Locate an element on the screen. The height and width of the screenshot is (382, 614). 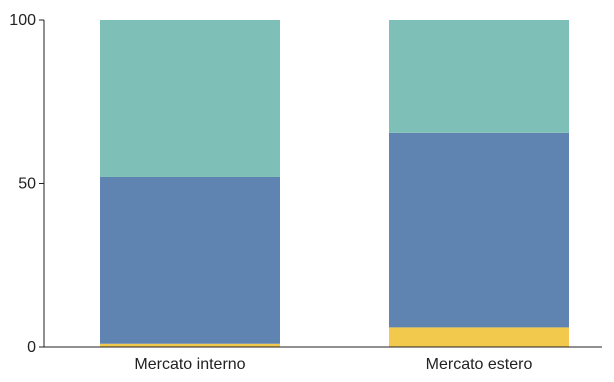
y-tick-label-100: 100 is located at coordinates (22, 20).